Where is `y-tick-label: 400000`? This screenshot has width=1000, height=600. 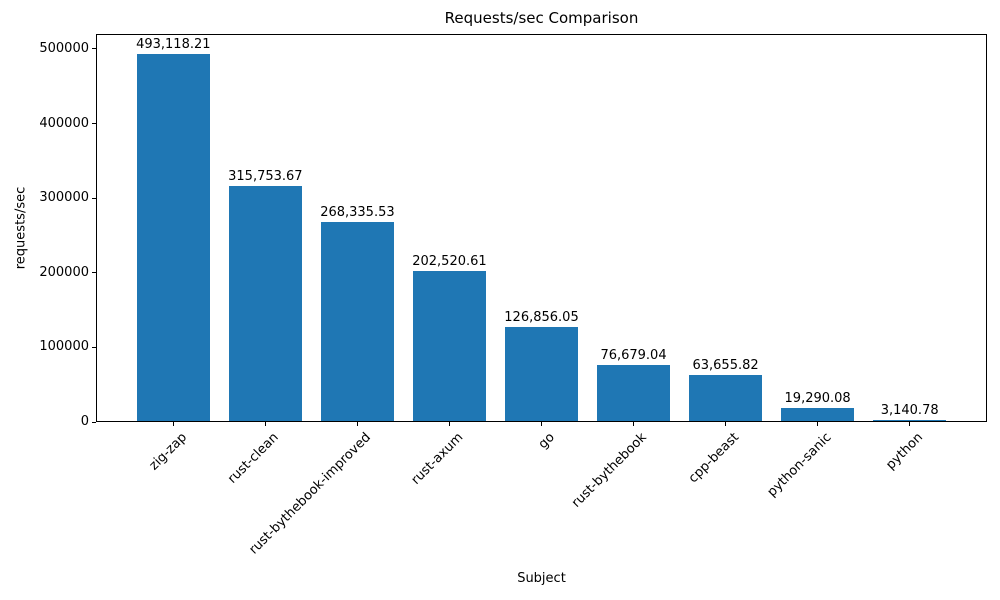 y-tick-label: 400000 is located at coordinates (64, 123).